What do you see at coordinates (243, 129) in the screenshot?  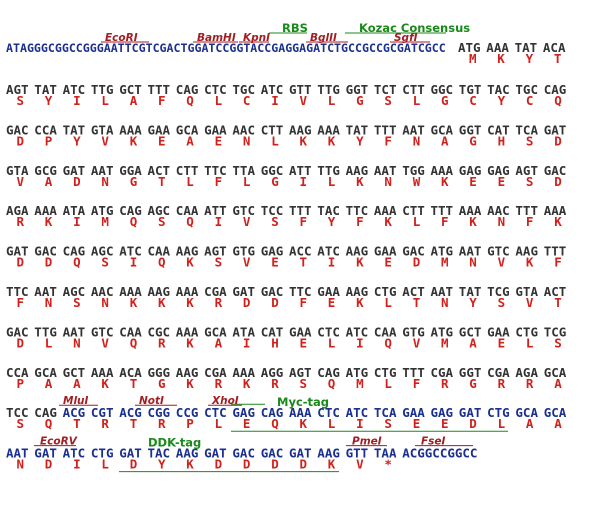 I see `codon: AAC` at bounding box center [243, 129].